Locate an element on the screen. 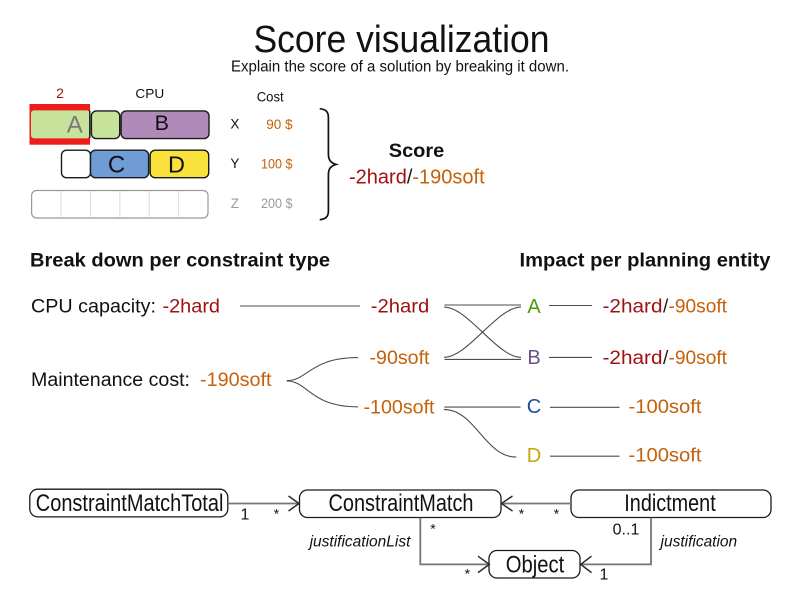  svg-text: ConstraintMatch is located at coordinates (401, 503).